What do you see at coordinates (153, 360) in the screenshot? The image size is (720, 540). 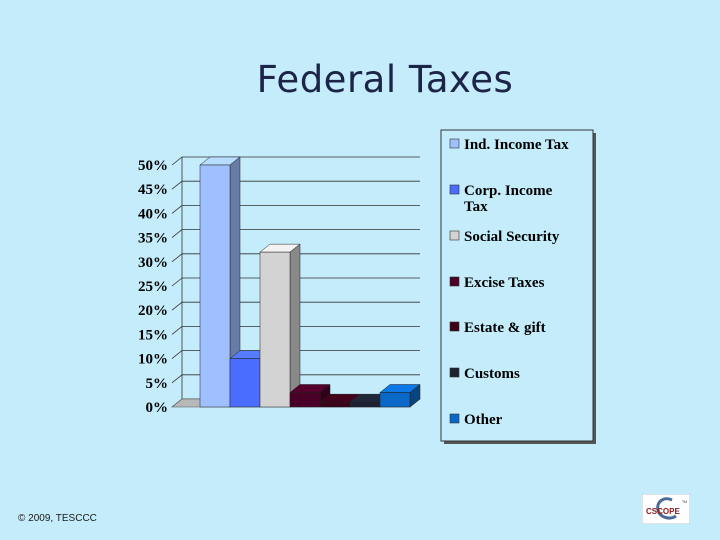 I see `y-tick-label: 10%` at bounding box center [153, 360].